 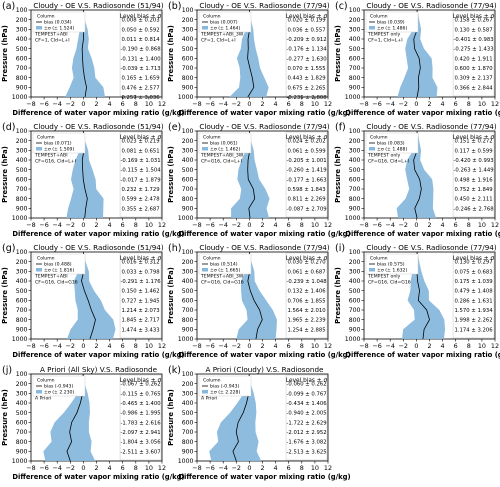 I want to click on bias-table-row: -0.260 ± 1.419, so click(x=307, y=171).